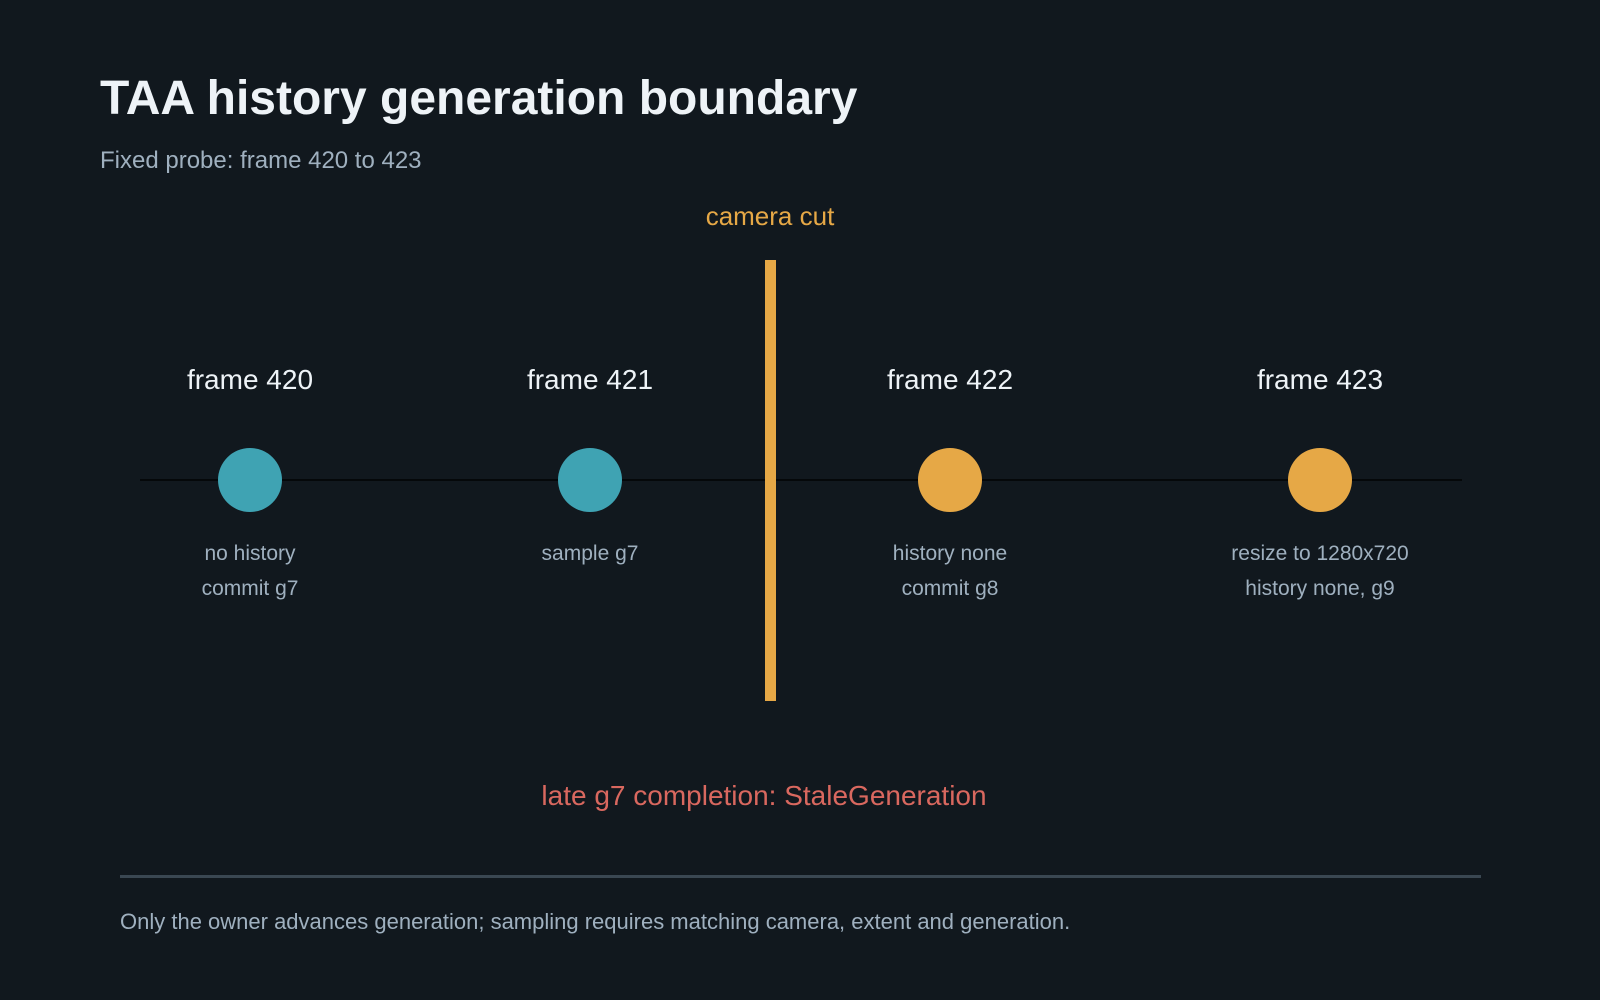 The height and width of the screenshot is (1000, 1600). I want to click on frame-label: frame 422, so click(950, 379).